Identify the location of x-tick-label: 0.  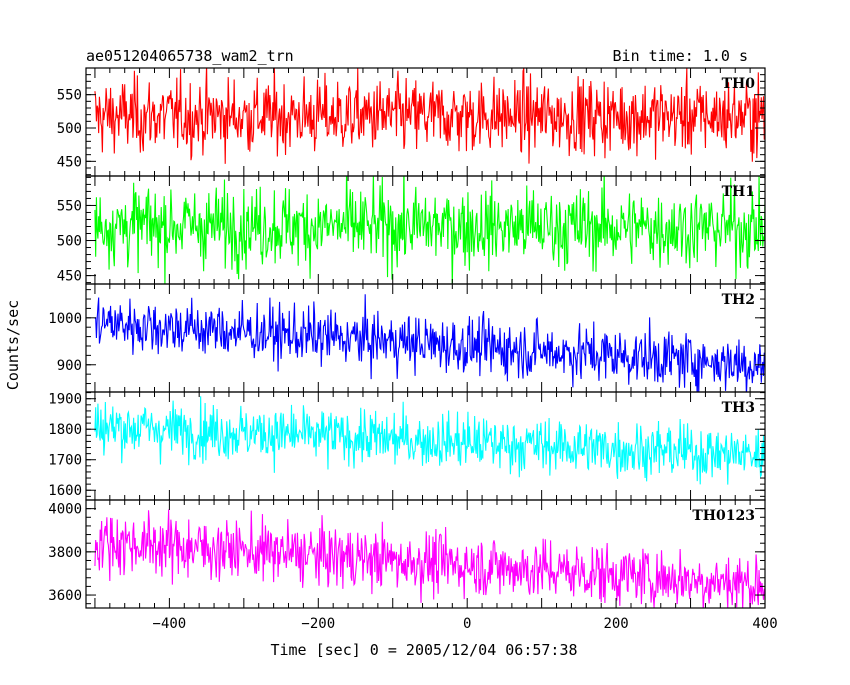
(467, 624).